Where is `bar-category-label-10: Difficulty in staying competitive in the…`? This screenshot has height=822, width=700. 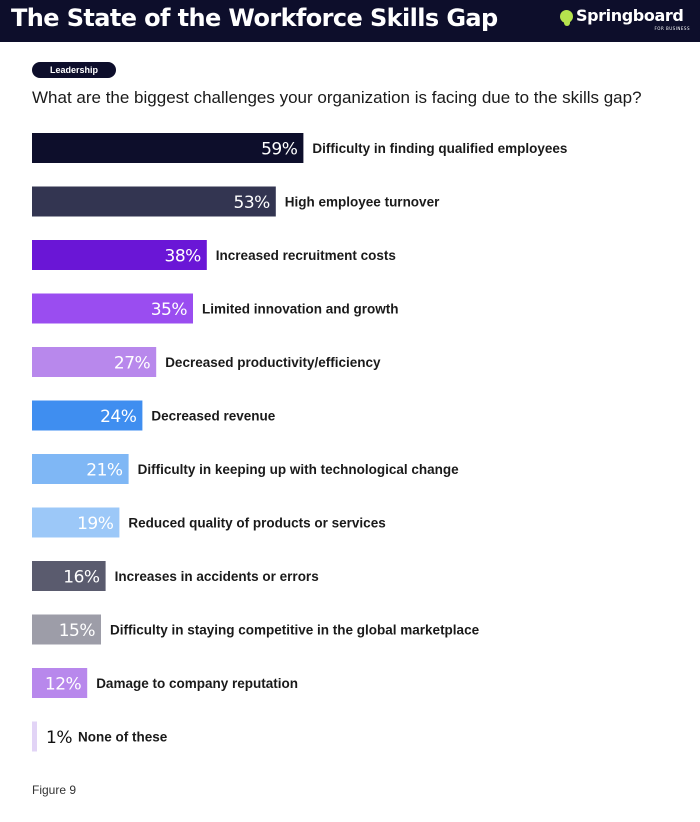
bar-category-label-10: Difficulty in staying competitive in the… is located at coordinates (295, 630).